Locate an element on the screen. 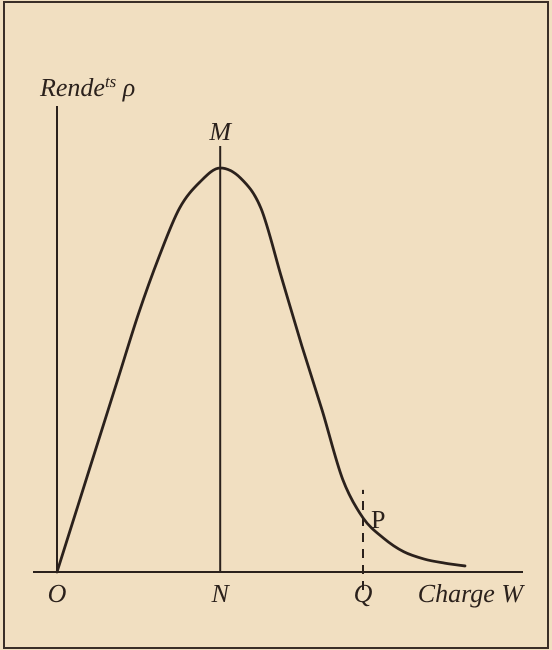  annotation: P is located at coordinates (378, 519).